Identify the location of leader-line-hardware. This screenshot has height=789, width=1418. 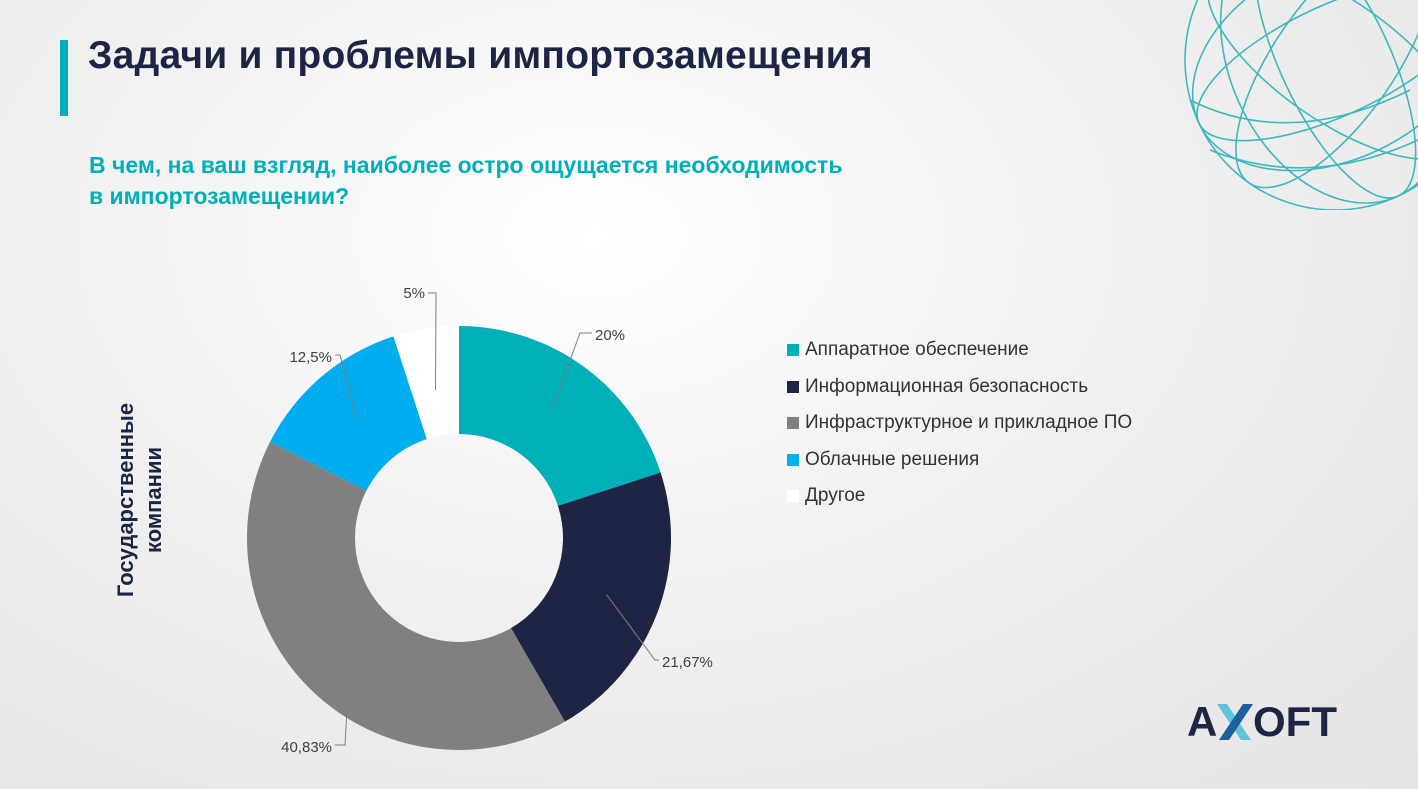
(571, 371).